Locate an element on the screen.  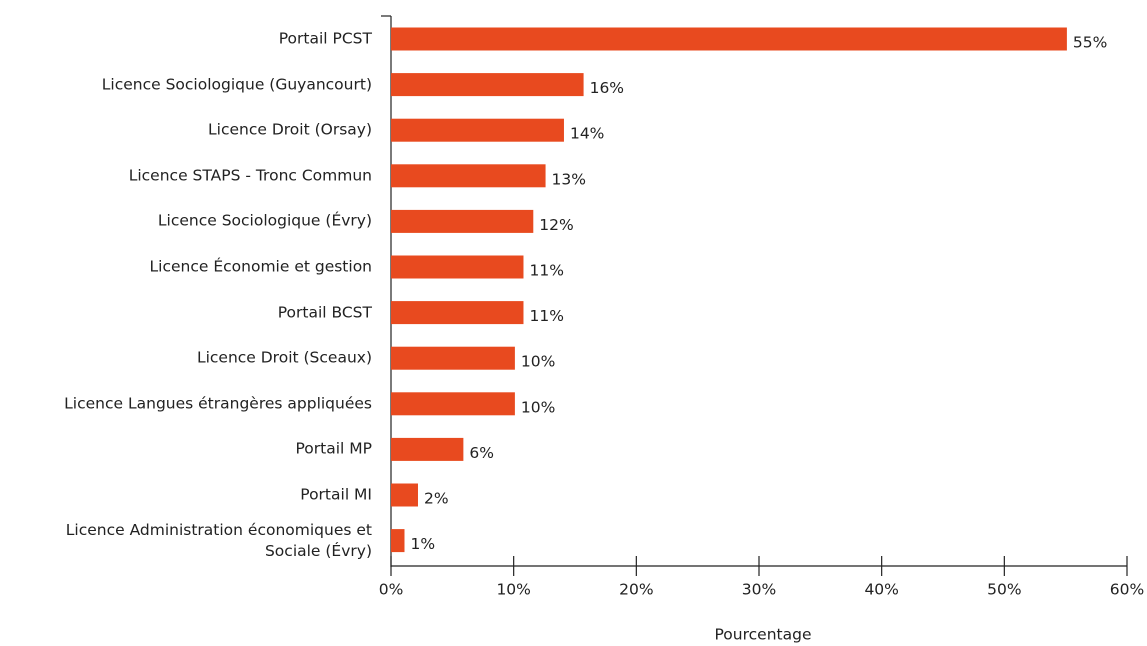
value-label: 1% is located at coordinates (422, 544).